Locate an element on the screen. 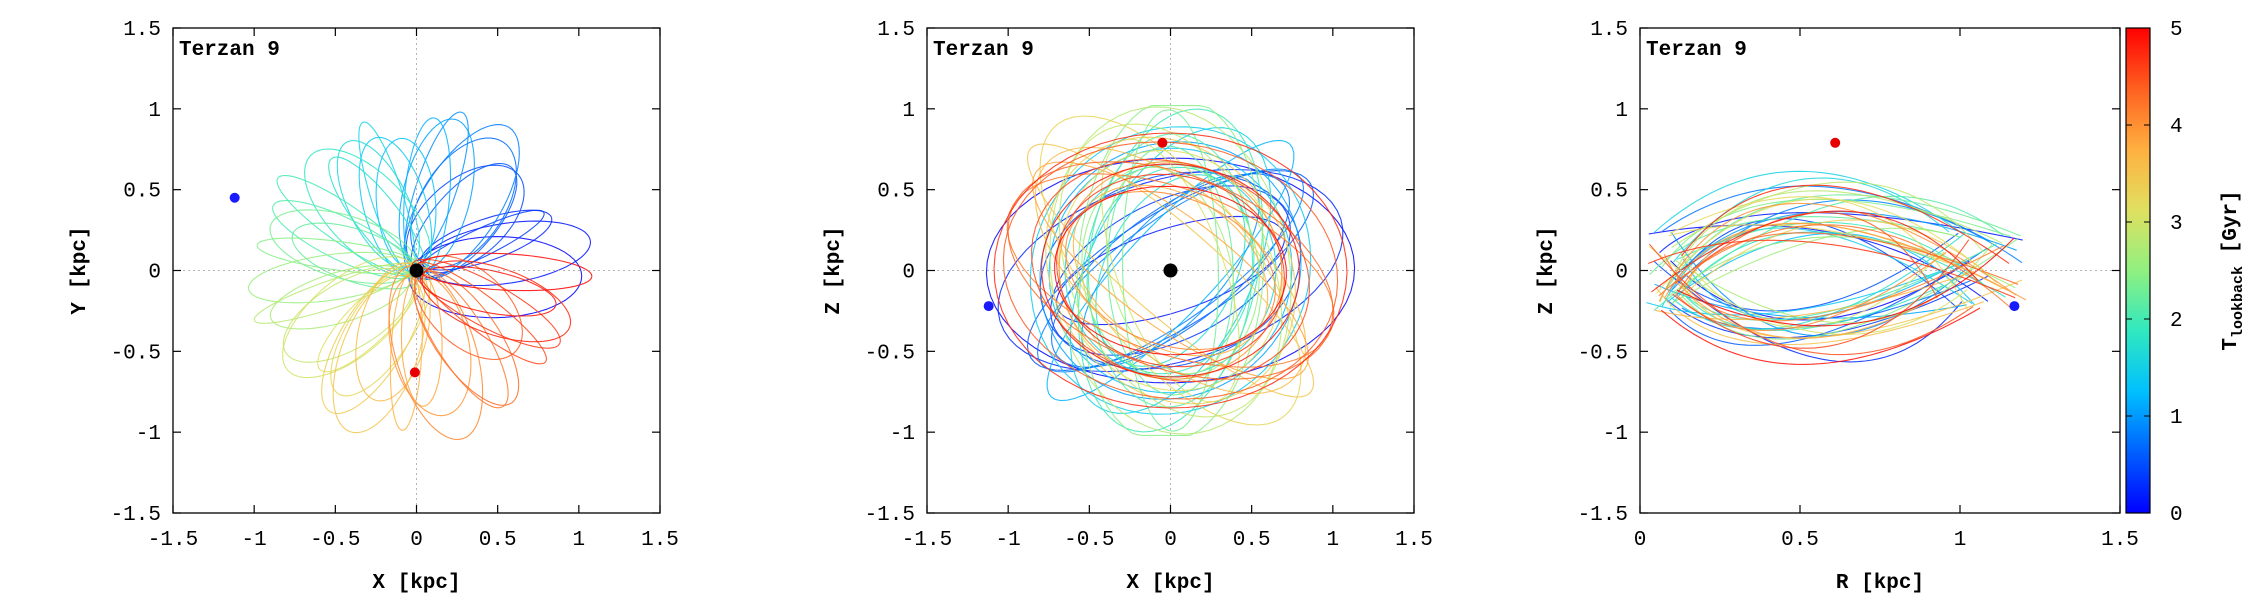 This screenshot has width=2250, height=600. colorbar-tick-label: 2 is located at coordinates (2176, 321).